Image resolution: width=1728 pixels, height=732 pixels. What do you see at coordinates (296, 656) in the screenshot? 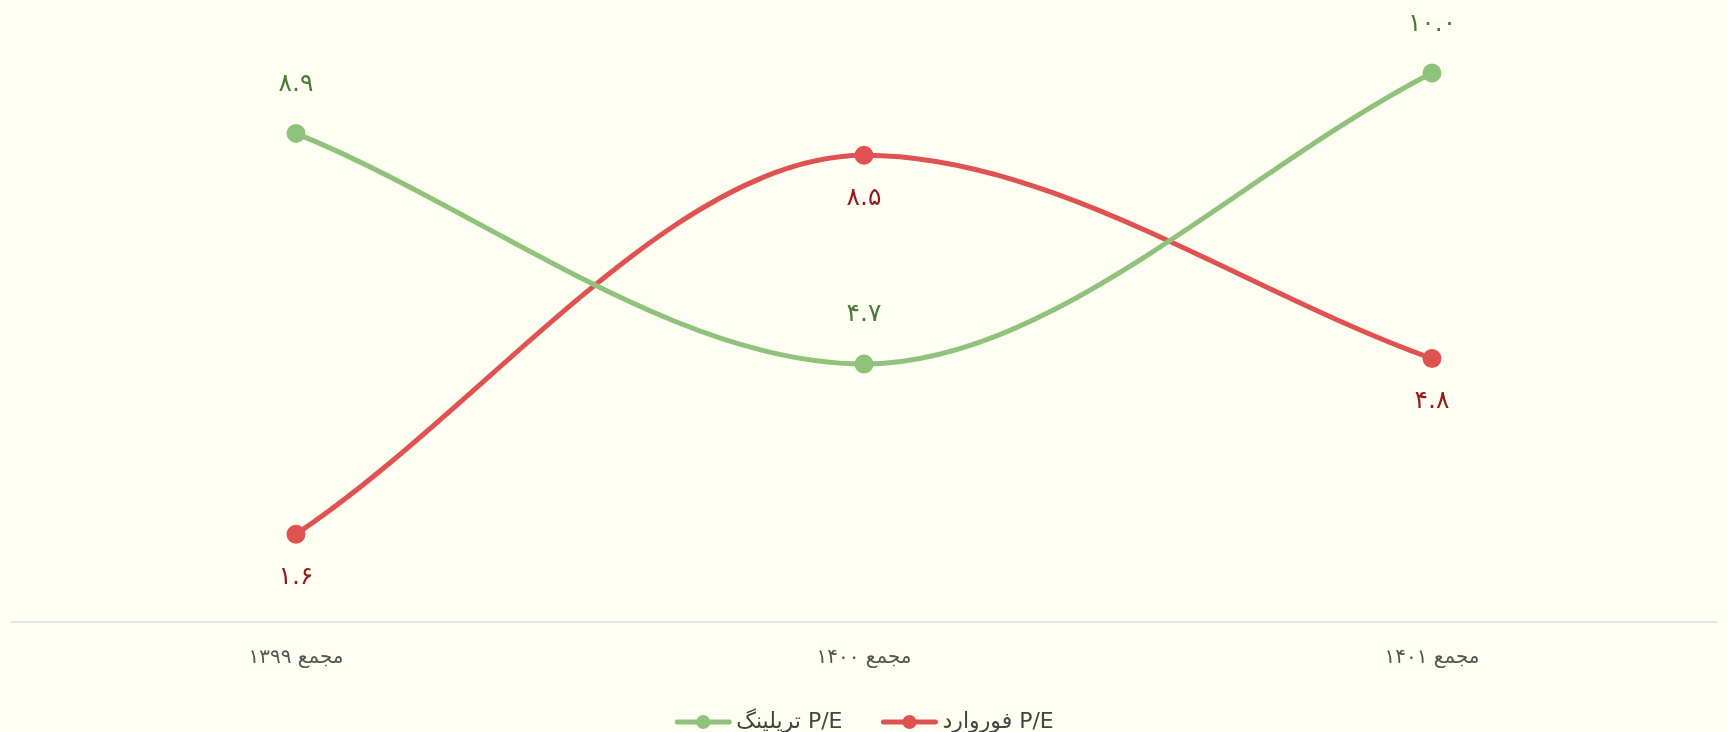
I see `x-tick-label: مجمع ۱۳۹۹` at bounding box center [296, 656].